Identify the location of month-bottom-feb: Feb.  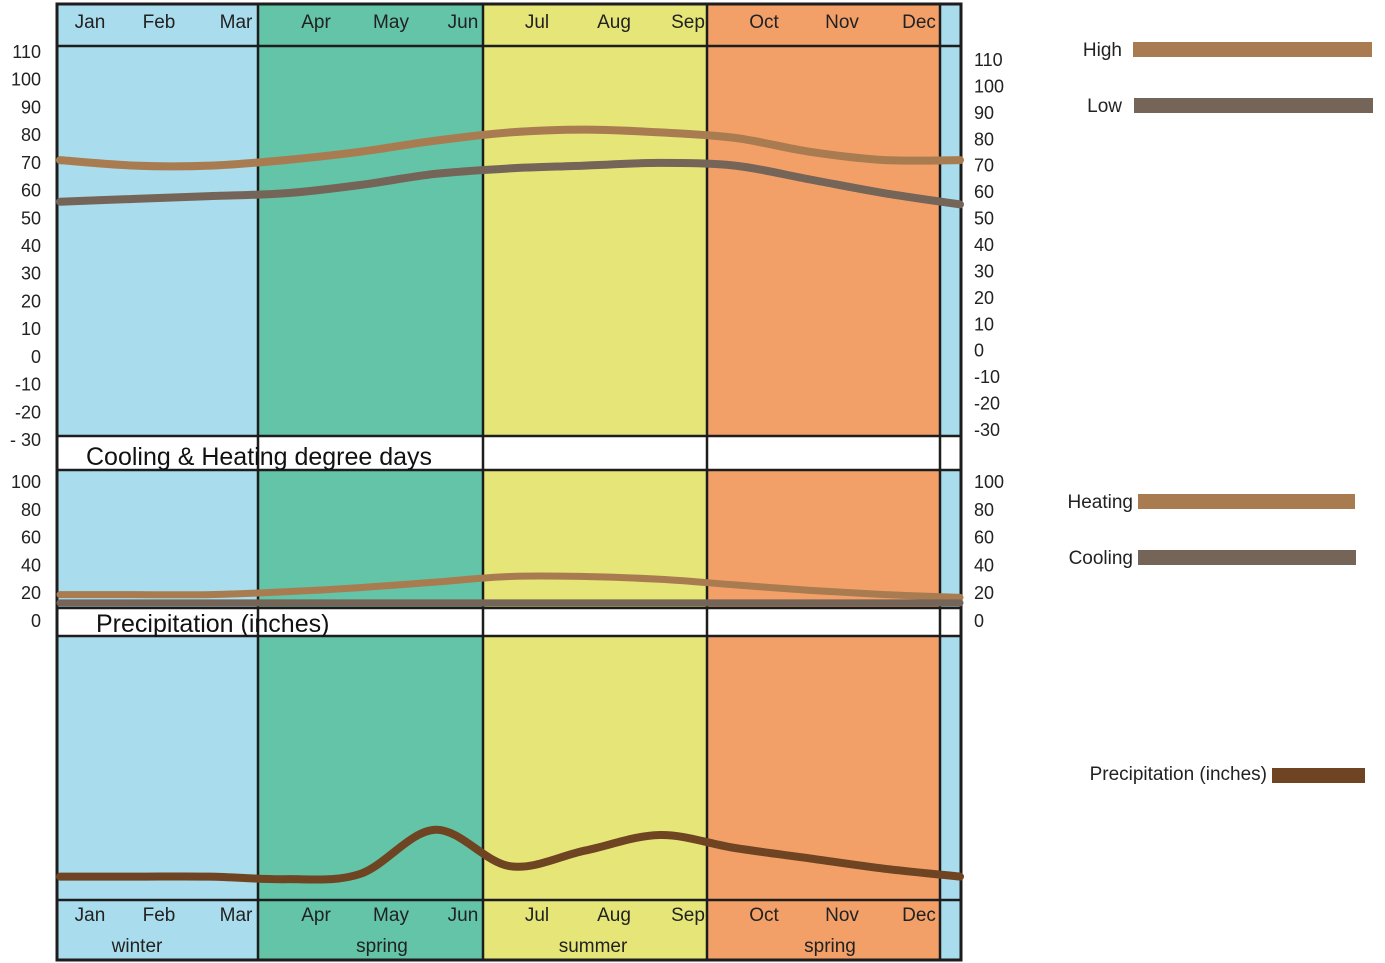
(159, 915).